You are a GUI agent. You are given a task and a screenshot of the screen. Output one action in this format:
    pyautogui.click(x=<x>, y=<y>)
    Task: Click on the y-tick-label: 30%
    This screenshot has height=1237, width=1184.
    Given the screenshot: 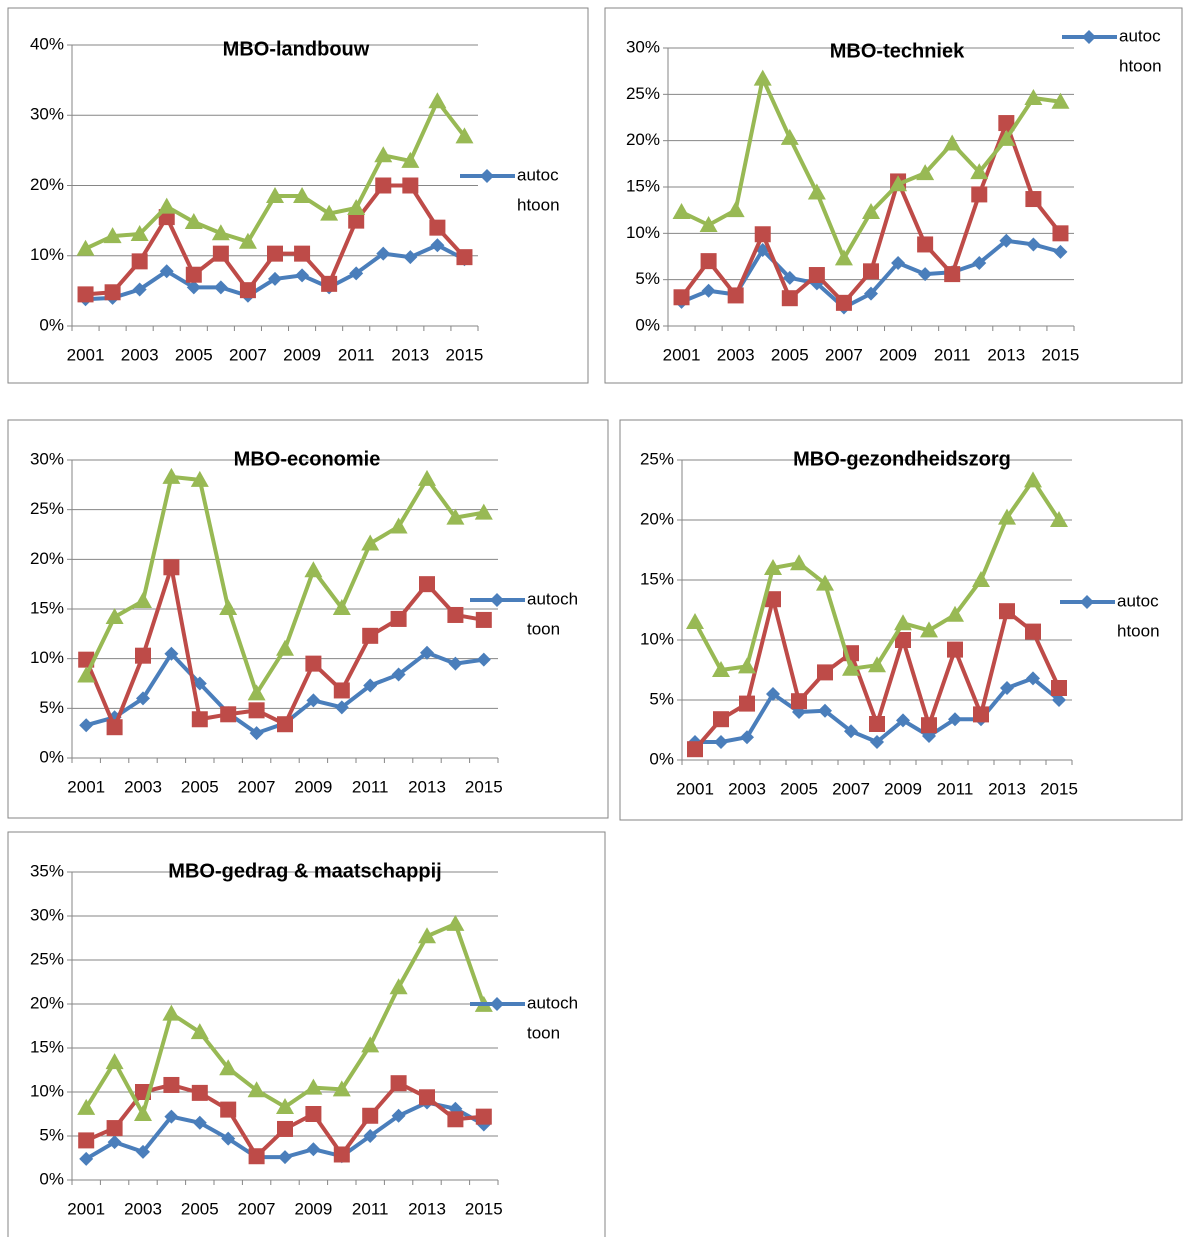 What is the action you would take?
    pyautogui.click(x=47, y=914)
    